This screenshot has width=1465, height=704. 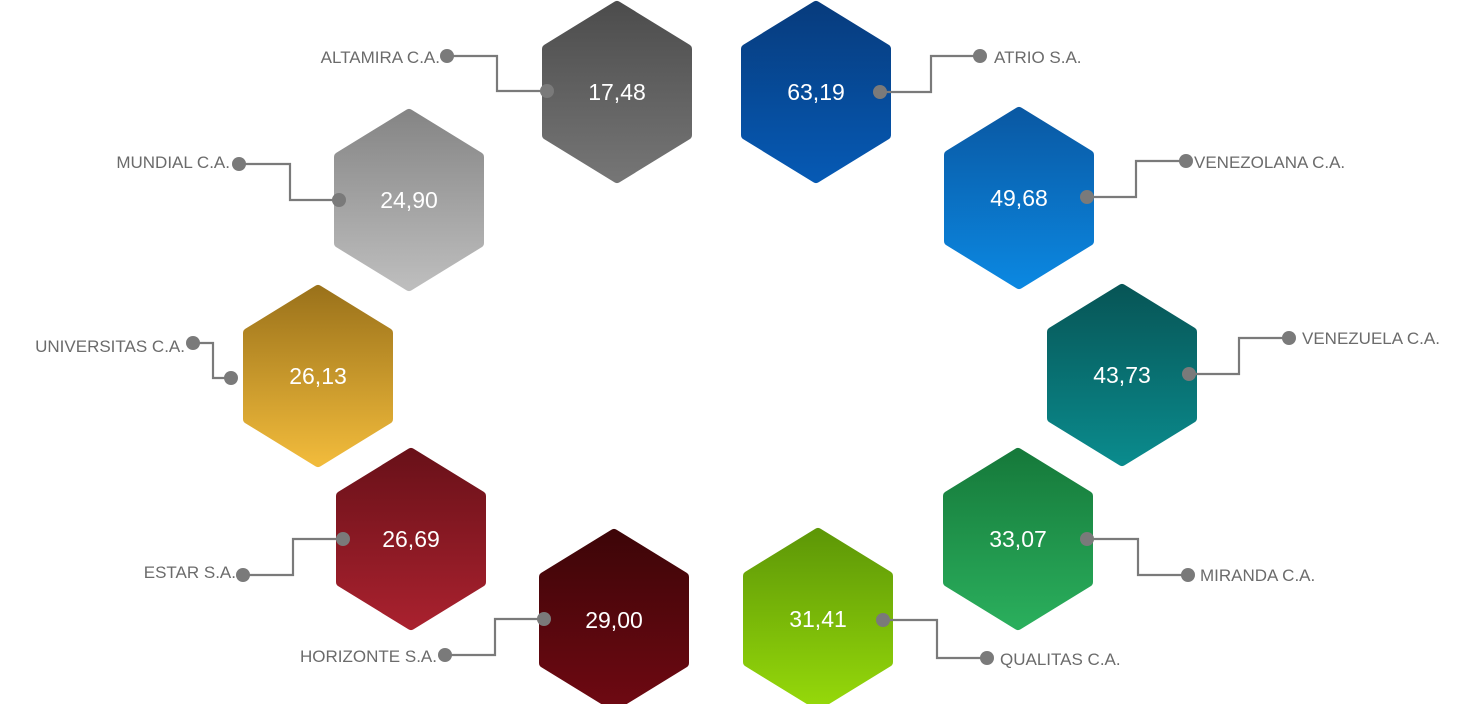 I want to click on hex-value-venezolana-c-a: 49,68, so click(x=1019, y=198).